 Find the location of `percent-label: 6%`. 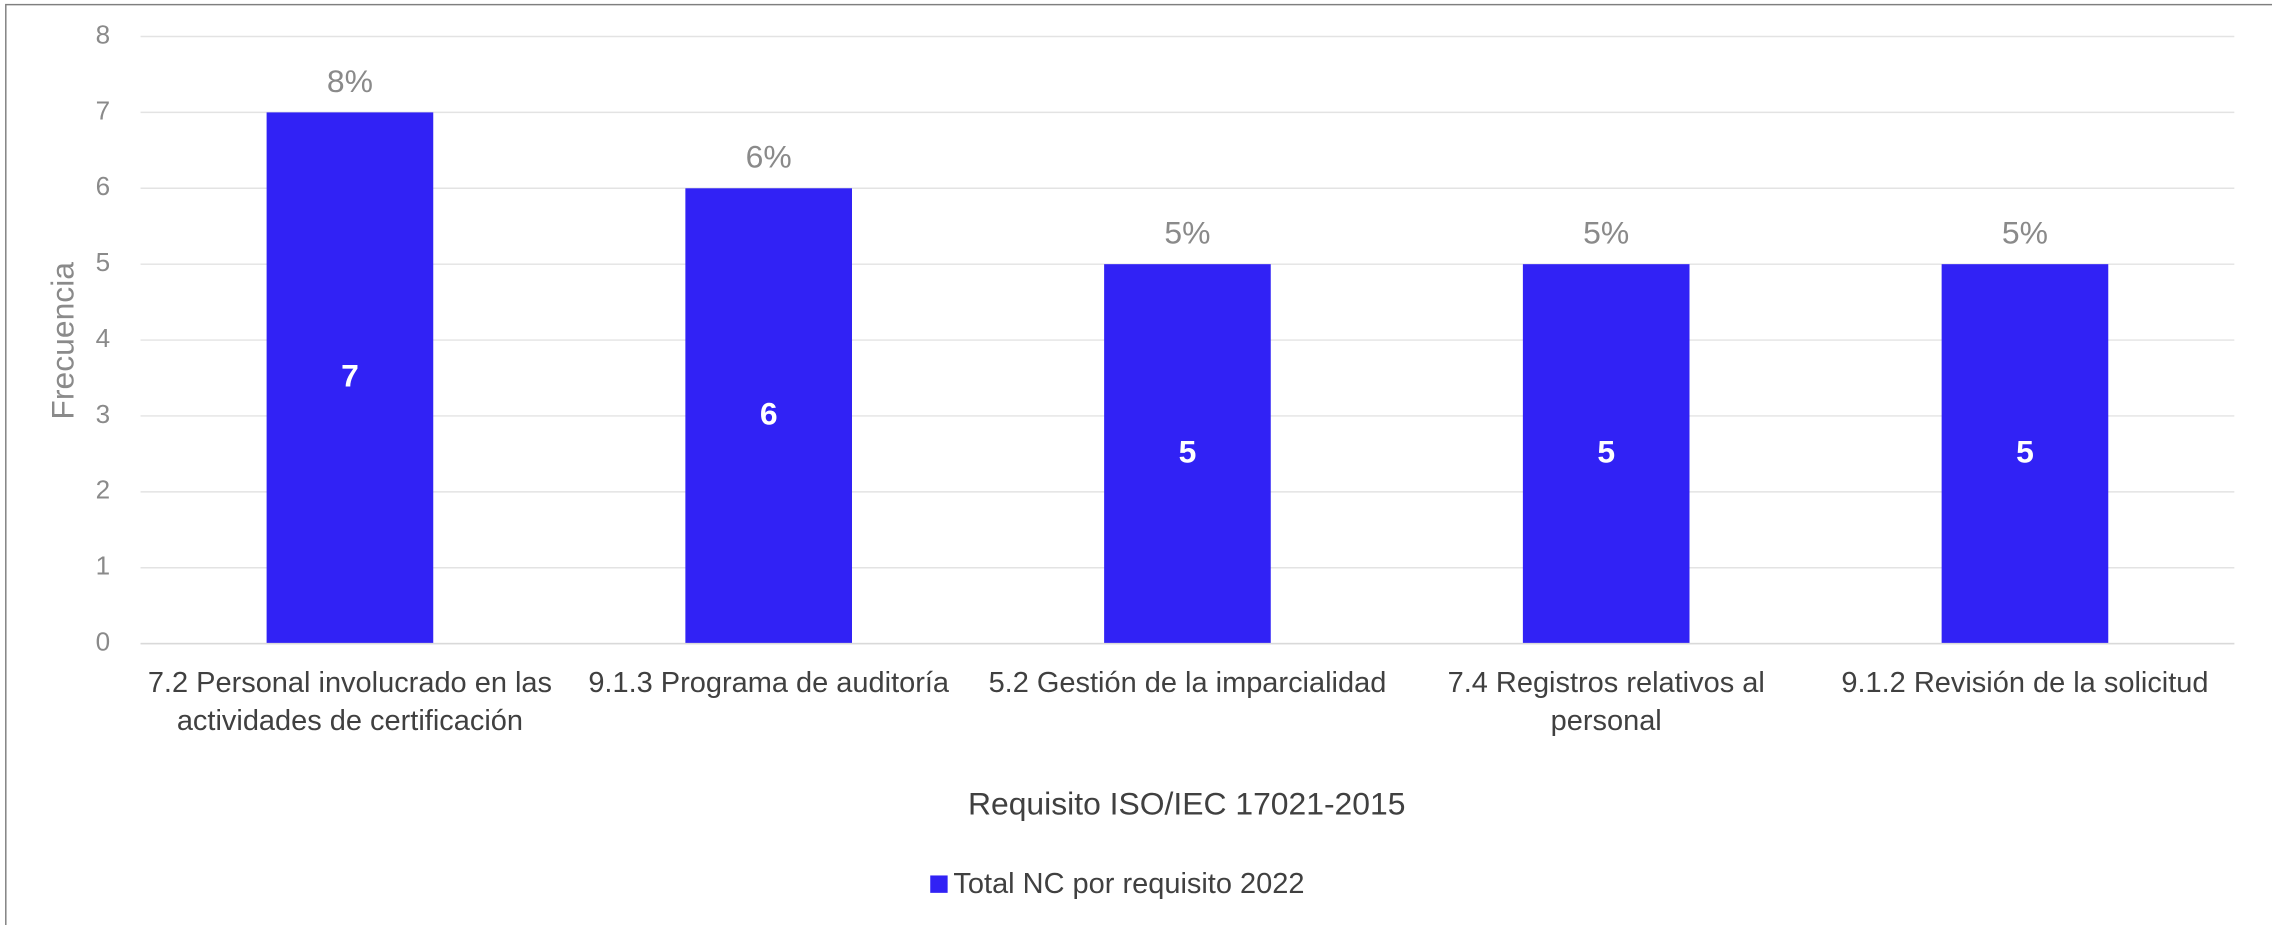

percent-label: 6% is located at coordinates (769, 157).